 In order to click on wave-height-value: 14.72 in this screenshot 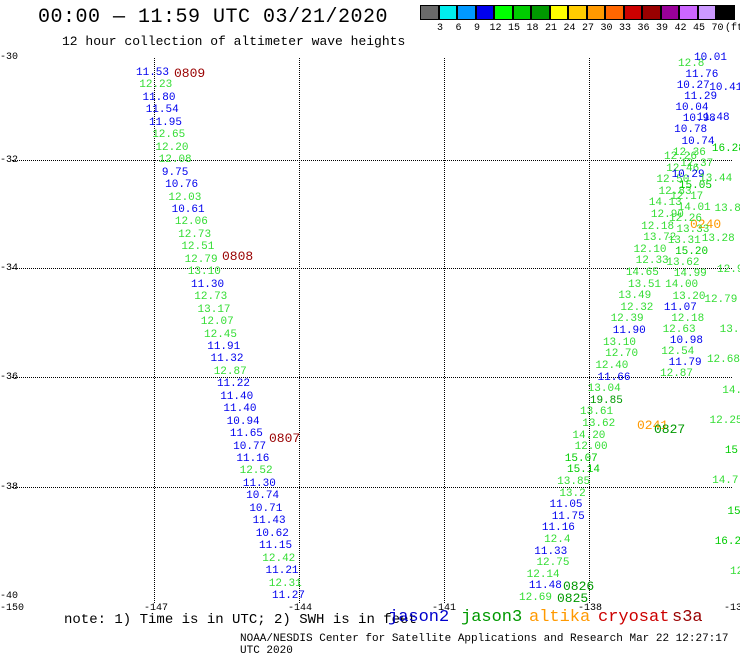, I will do `click(731, 390)`.